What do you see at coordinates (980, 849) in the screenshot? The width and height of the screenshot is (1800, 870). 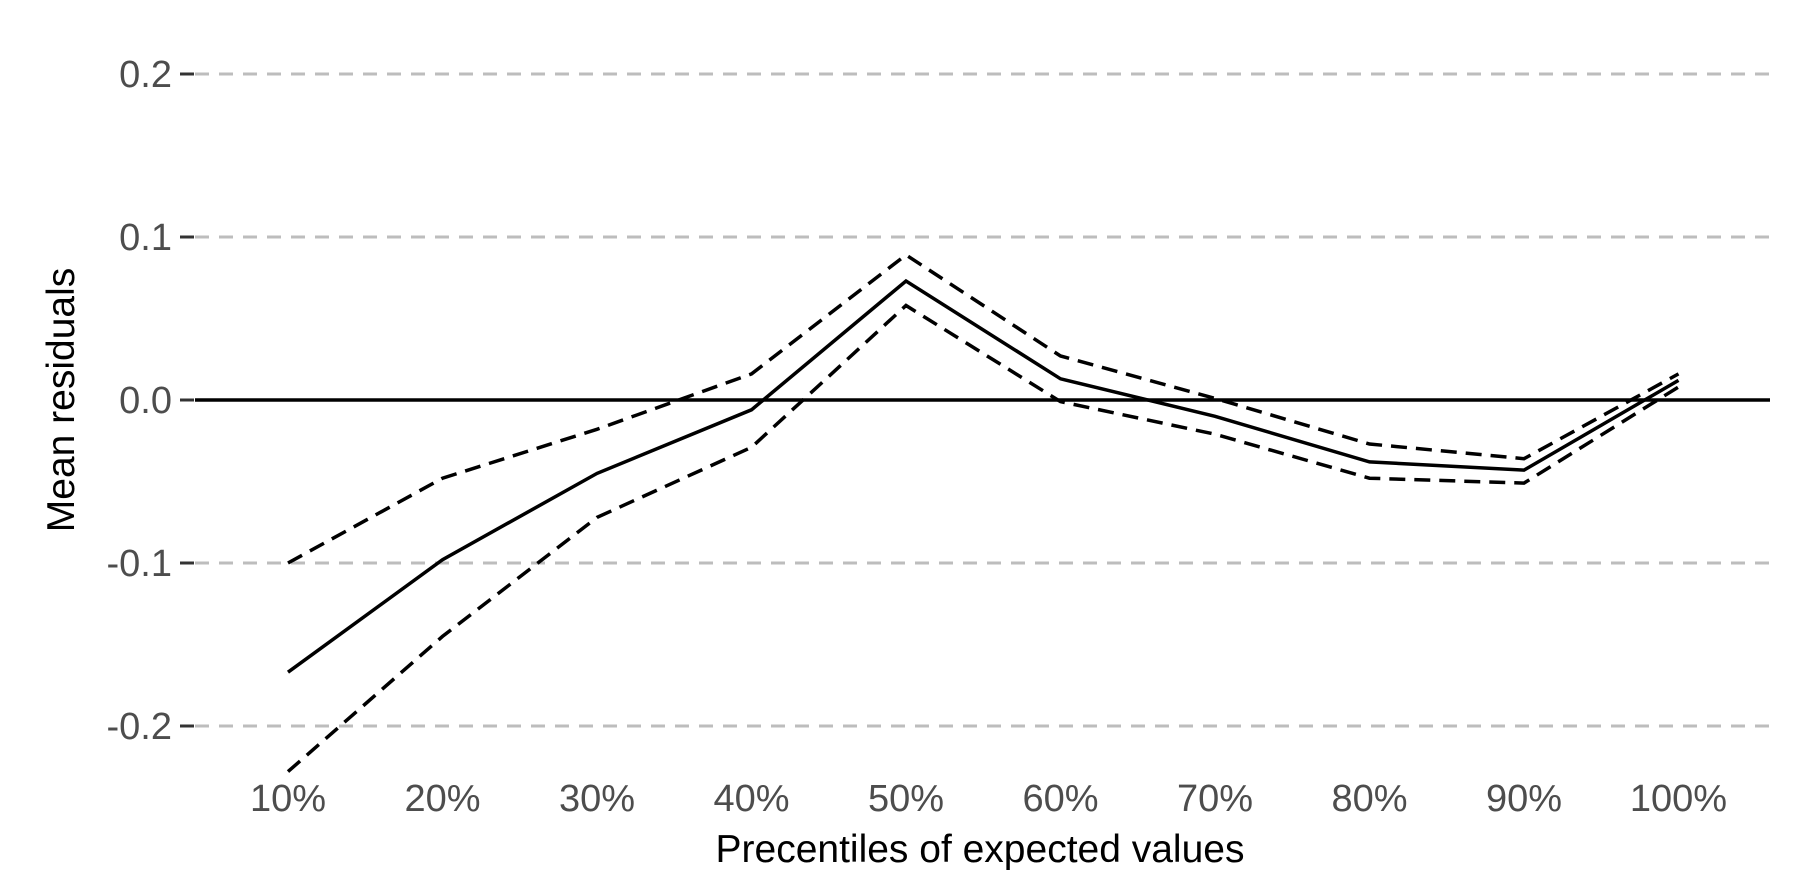 I see `x-axis-title: Precentiles of expected values` at bounding box center [980, 849].